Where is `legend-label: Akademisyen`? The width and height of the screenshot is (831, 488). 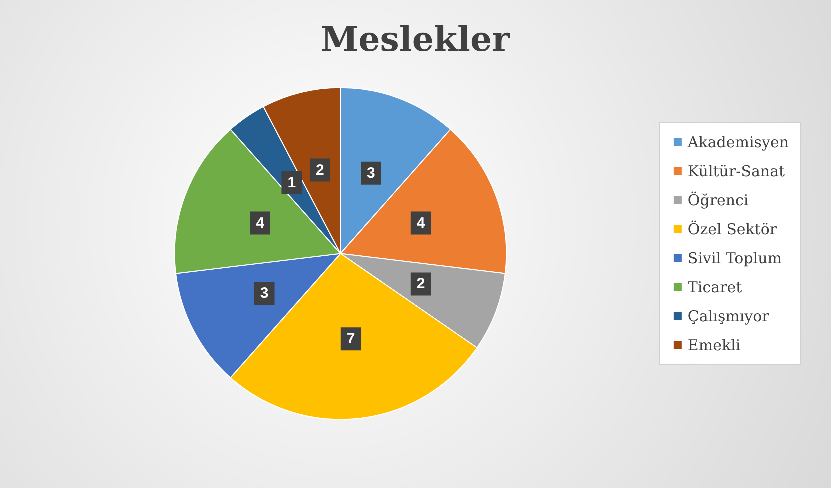
legend-label: Akademisyen is located at coordinates (738, 143).